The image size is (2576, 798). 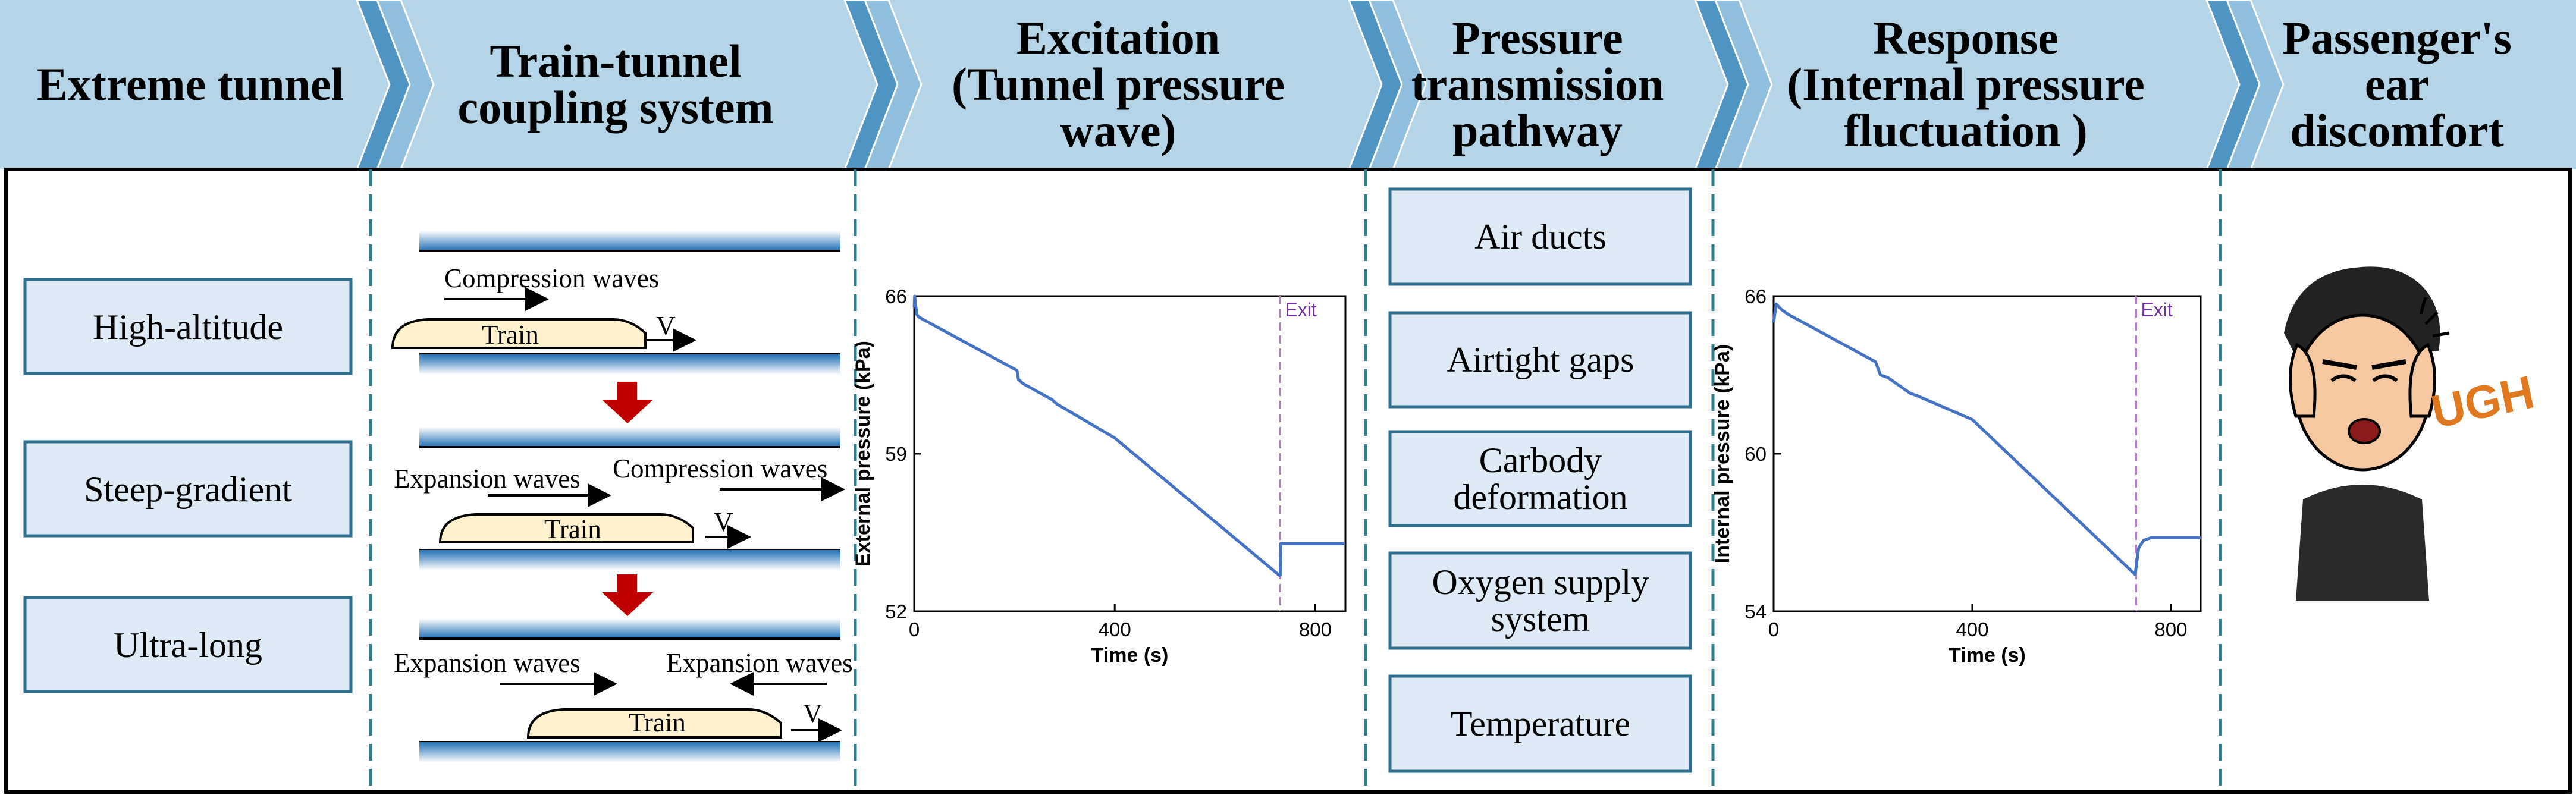 I want to click on pathway-label: Oxygen supply, so click(x=1540, y=582).